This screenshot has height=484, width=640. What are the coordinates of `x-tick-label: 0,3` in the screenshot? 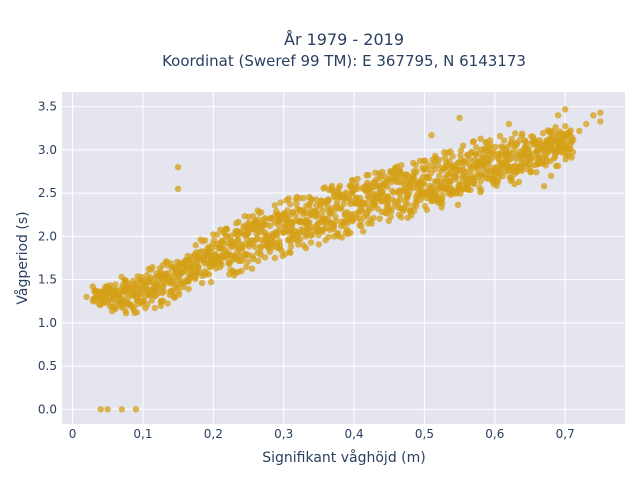 It's located at (283, 434).